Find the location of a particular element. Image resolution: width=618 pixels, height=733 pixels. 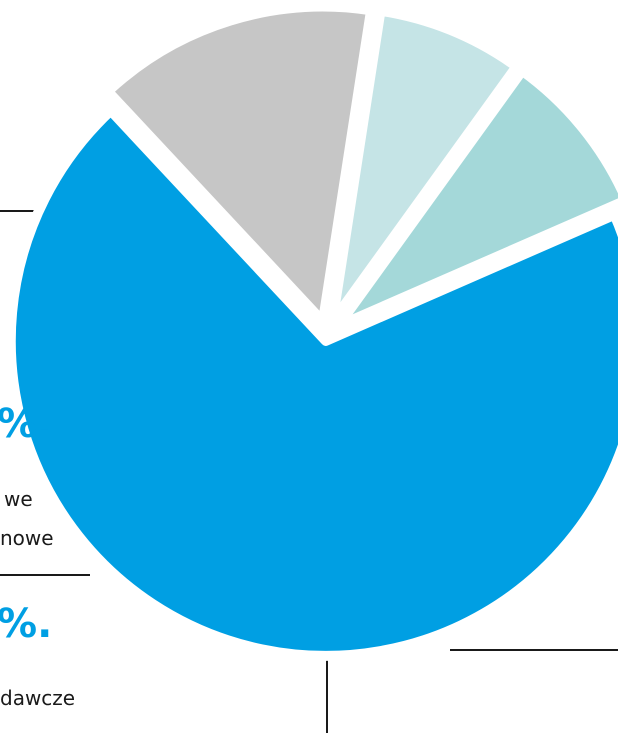

pie-label-line-2a: dawcze is located at coordinates (37, 698).